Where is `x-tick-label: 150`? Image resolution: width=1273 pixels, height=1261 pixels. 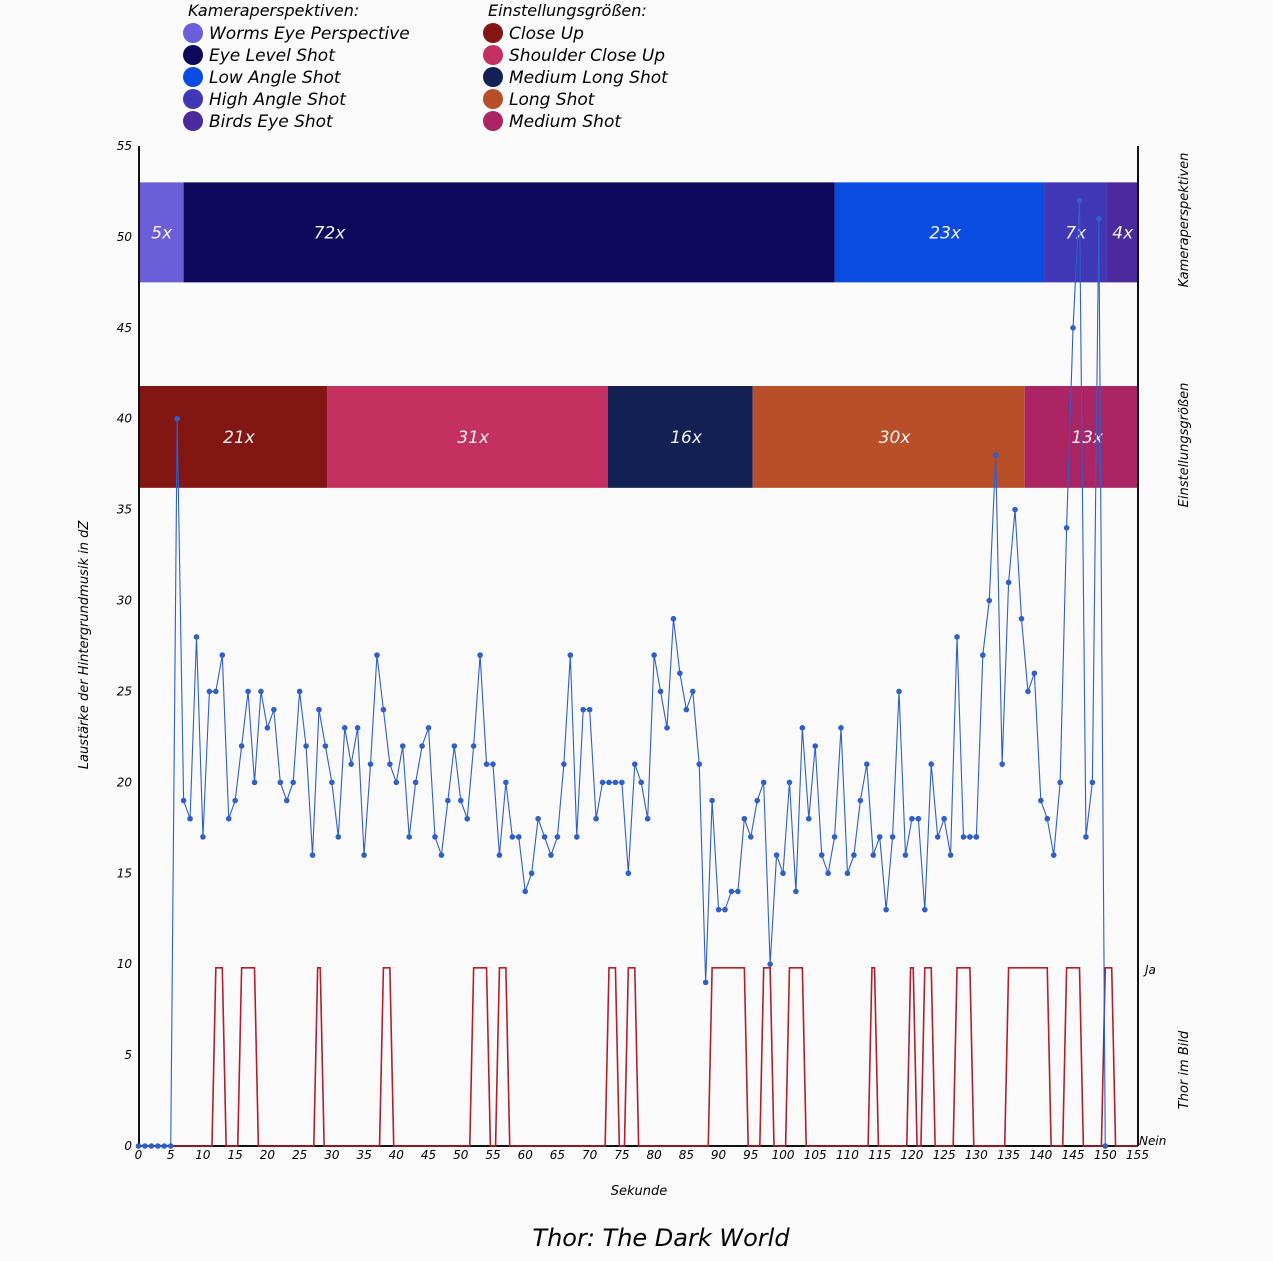
x-tick-label: 150 is located at coordinates (1105, 1155).